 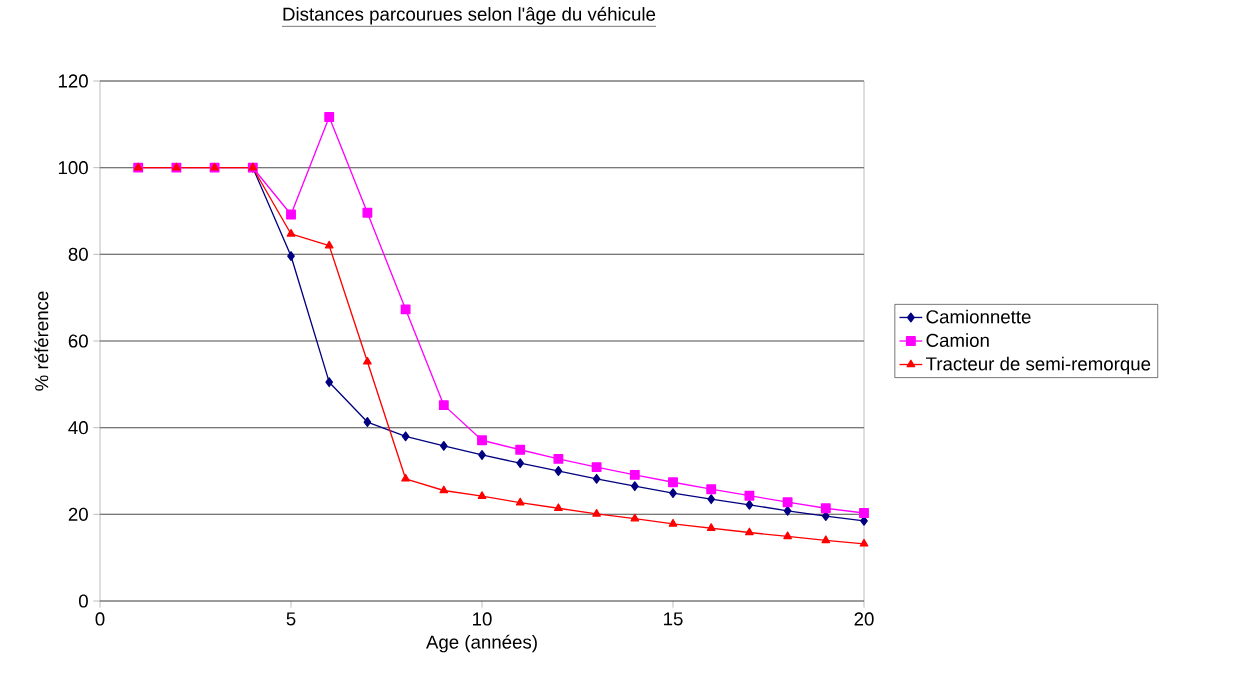 What do you see at coordinates (673, 619) in the screenshot?
I see `x-tick-label: 15` at bounding box center [673, 619].